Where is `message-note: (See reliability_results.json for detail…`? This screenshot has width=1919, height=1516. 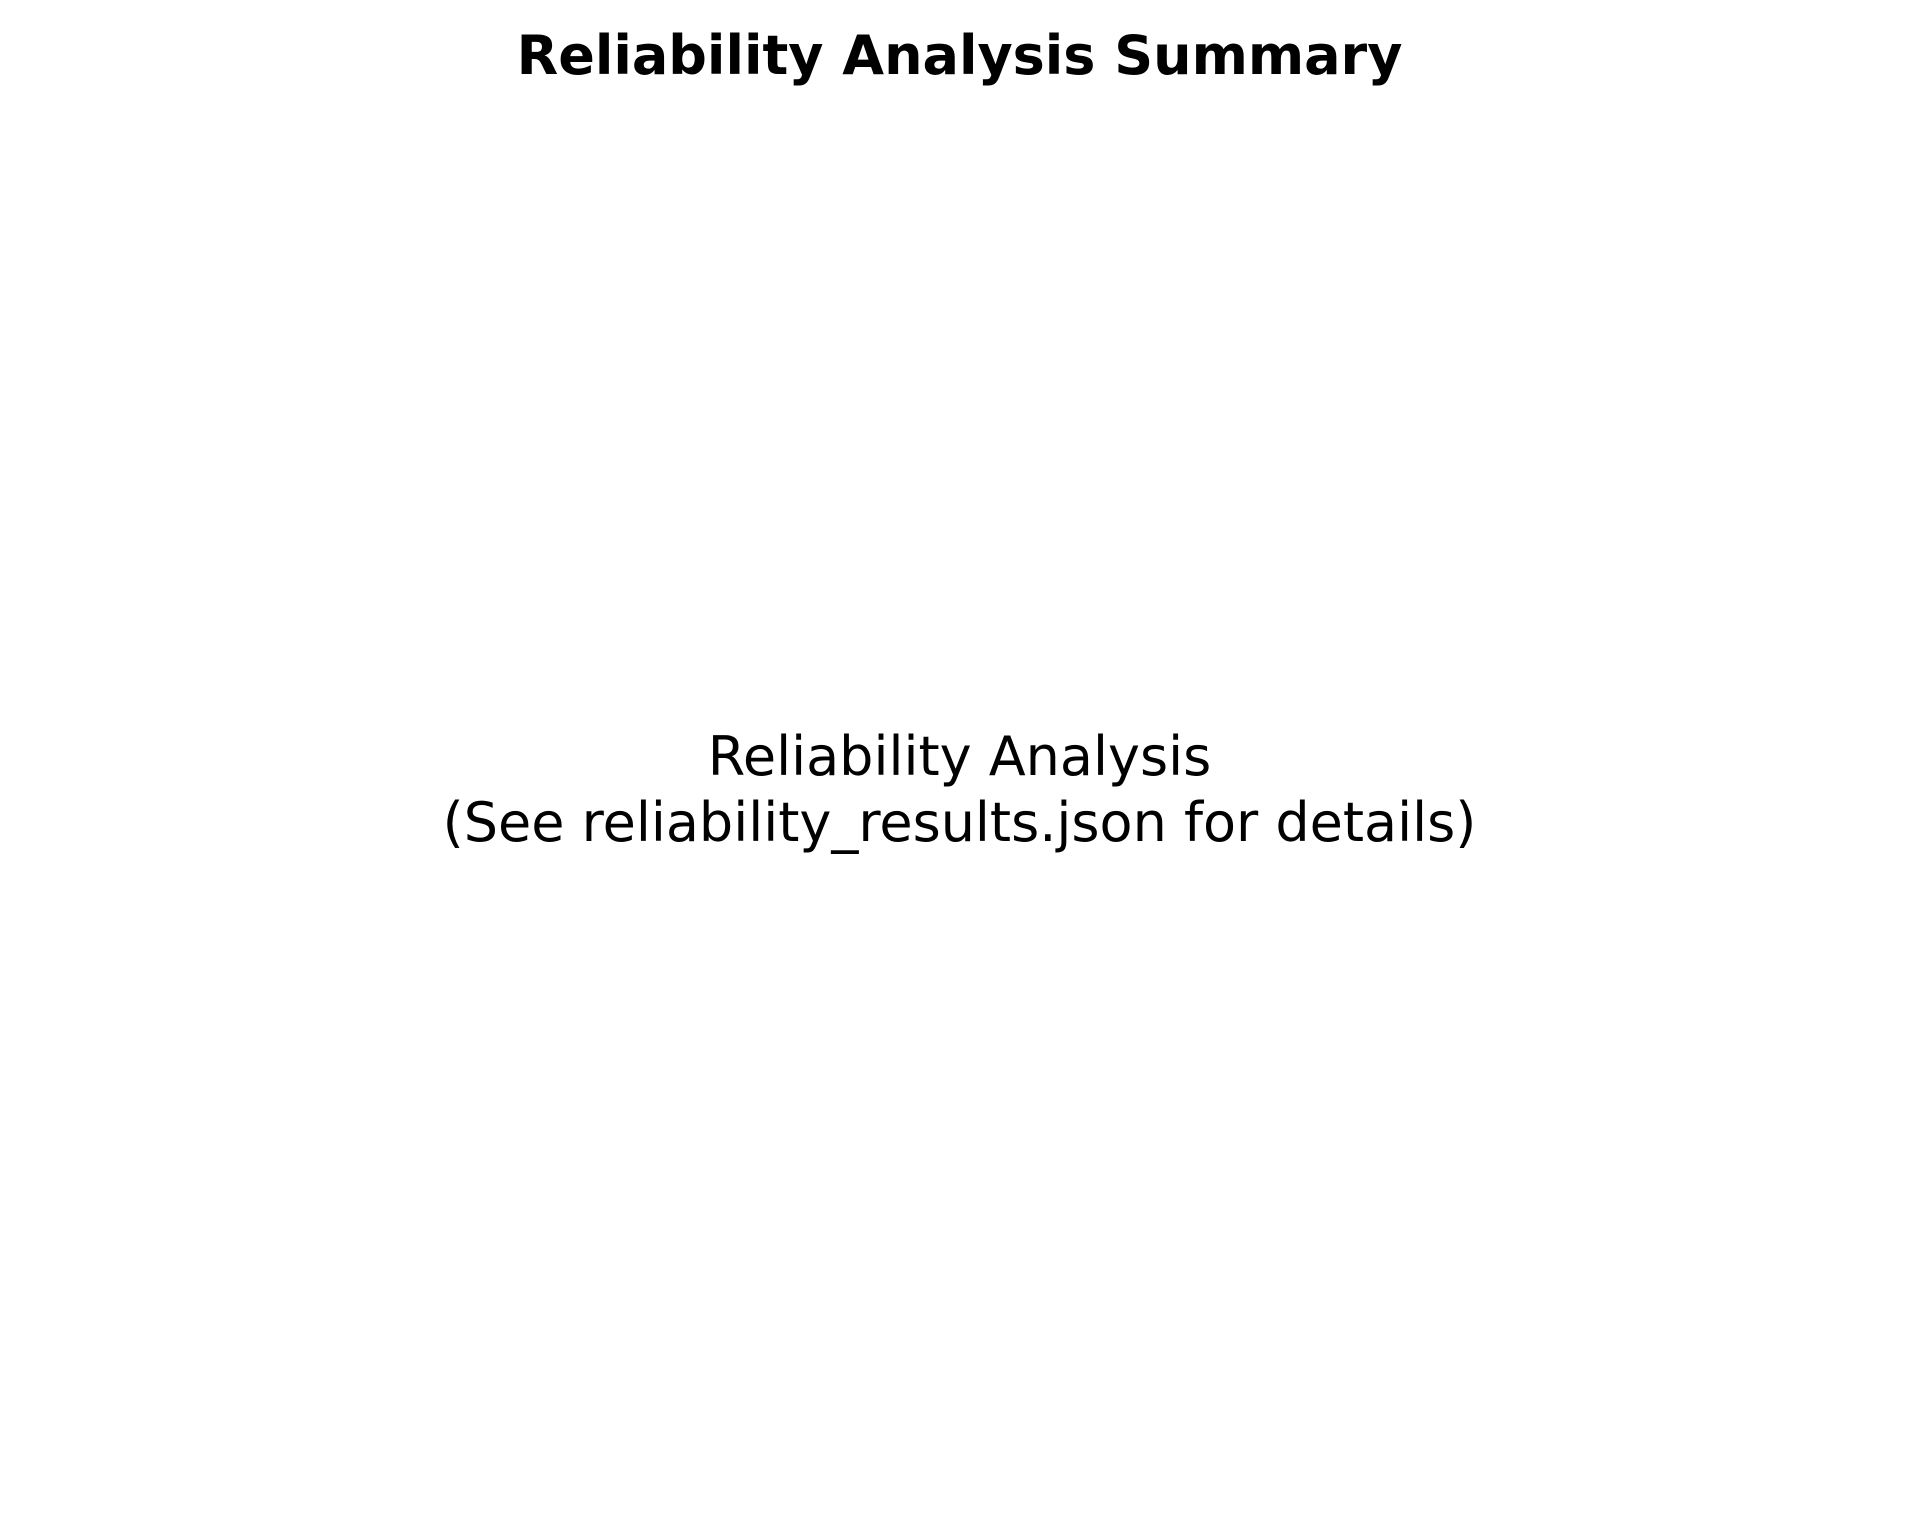
message-note: (See reliability_results.json for detail… is located at coordinates (959, 822).